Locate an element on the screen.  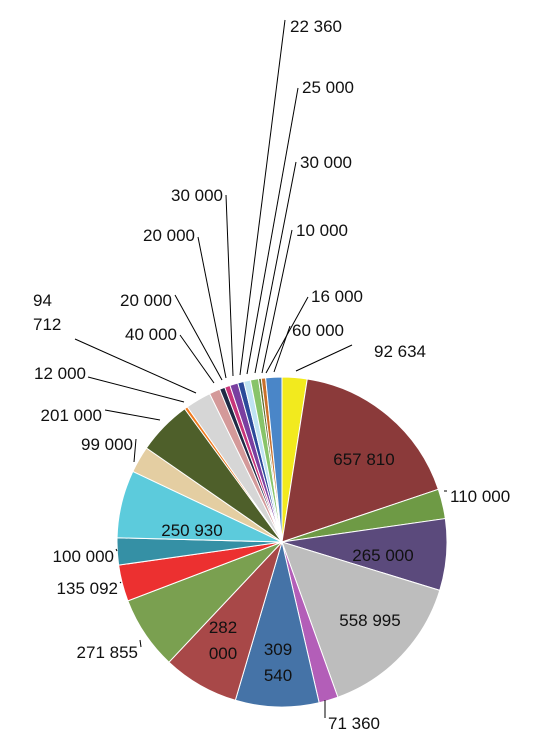
data-label-16: 94 712 is located at coordinates (47, 312).